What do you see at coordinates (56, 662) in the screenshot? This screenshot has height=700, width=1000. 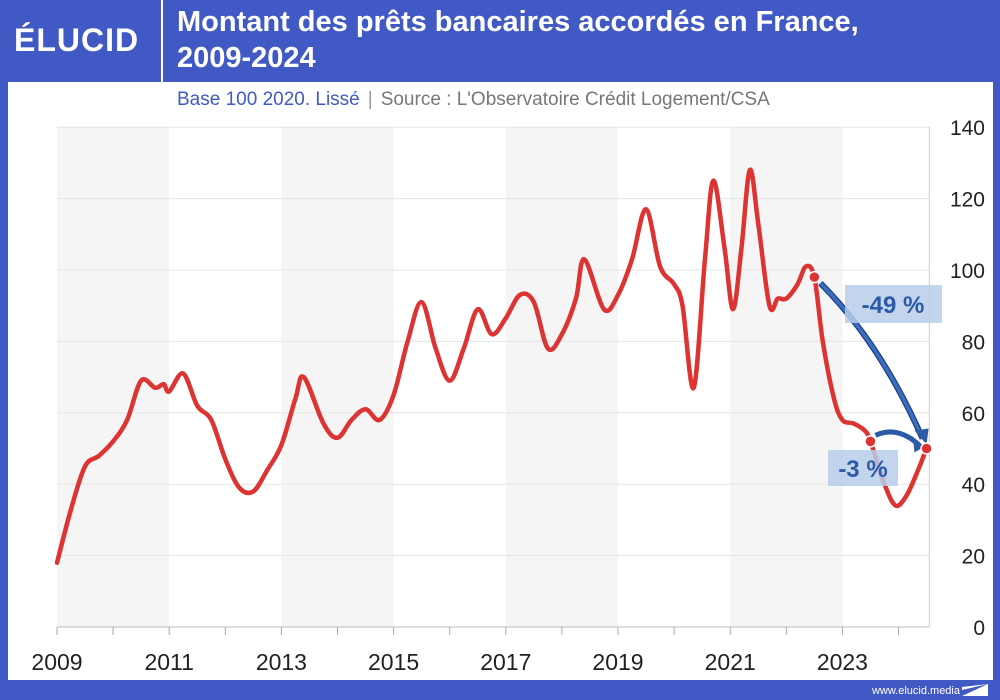 I see `x-tick-label: 2009` at bounding box center [56, 662].